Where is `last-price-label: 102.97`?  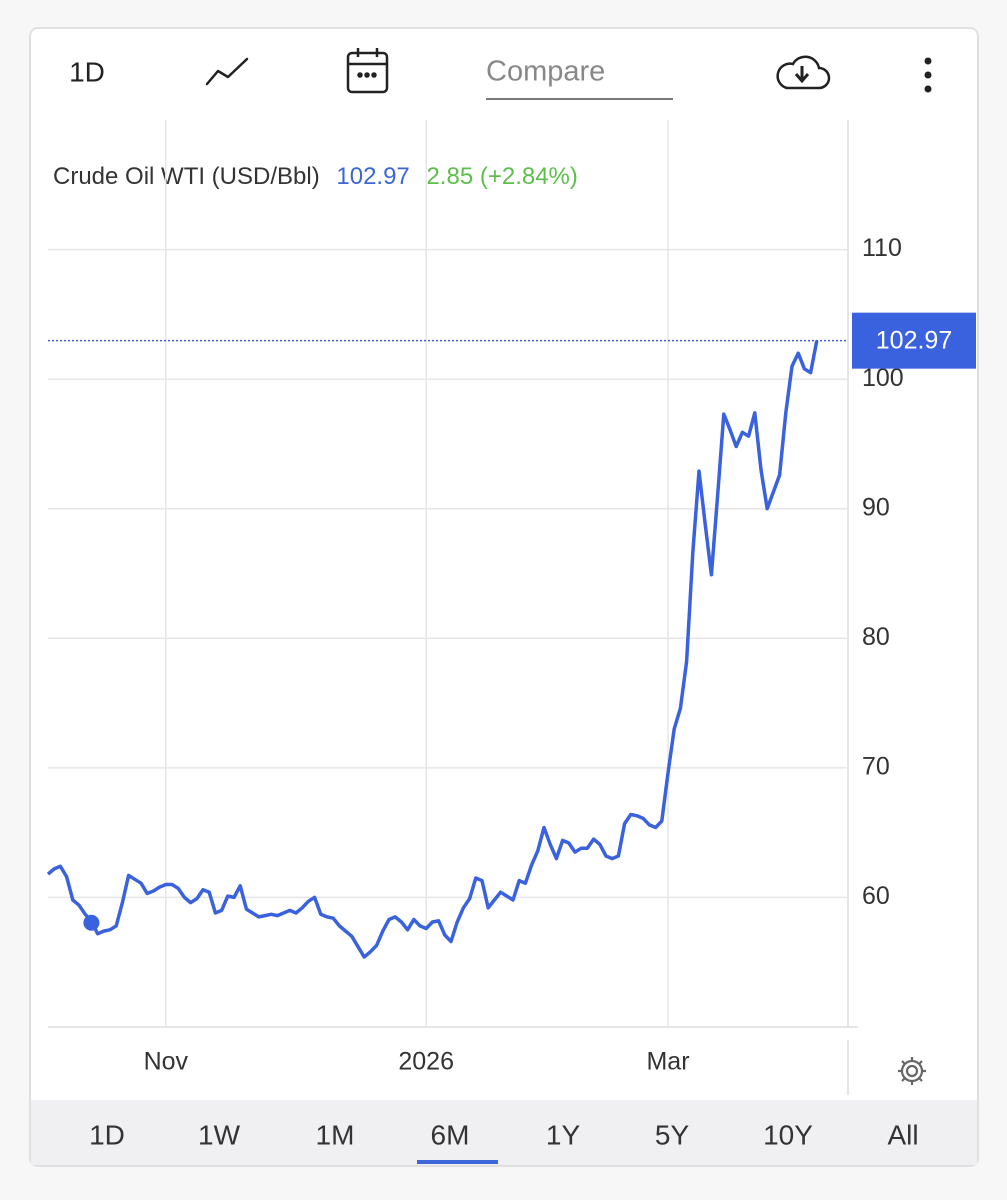 last-price-label: 102.97 is located at coordinates (914, 340).